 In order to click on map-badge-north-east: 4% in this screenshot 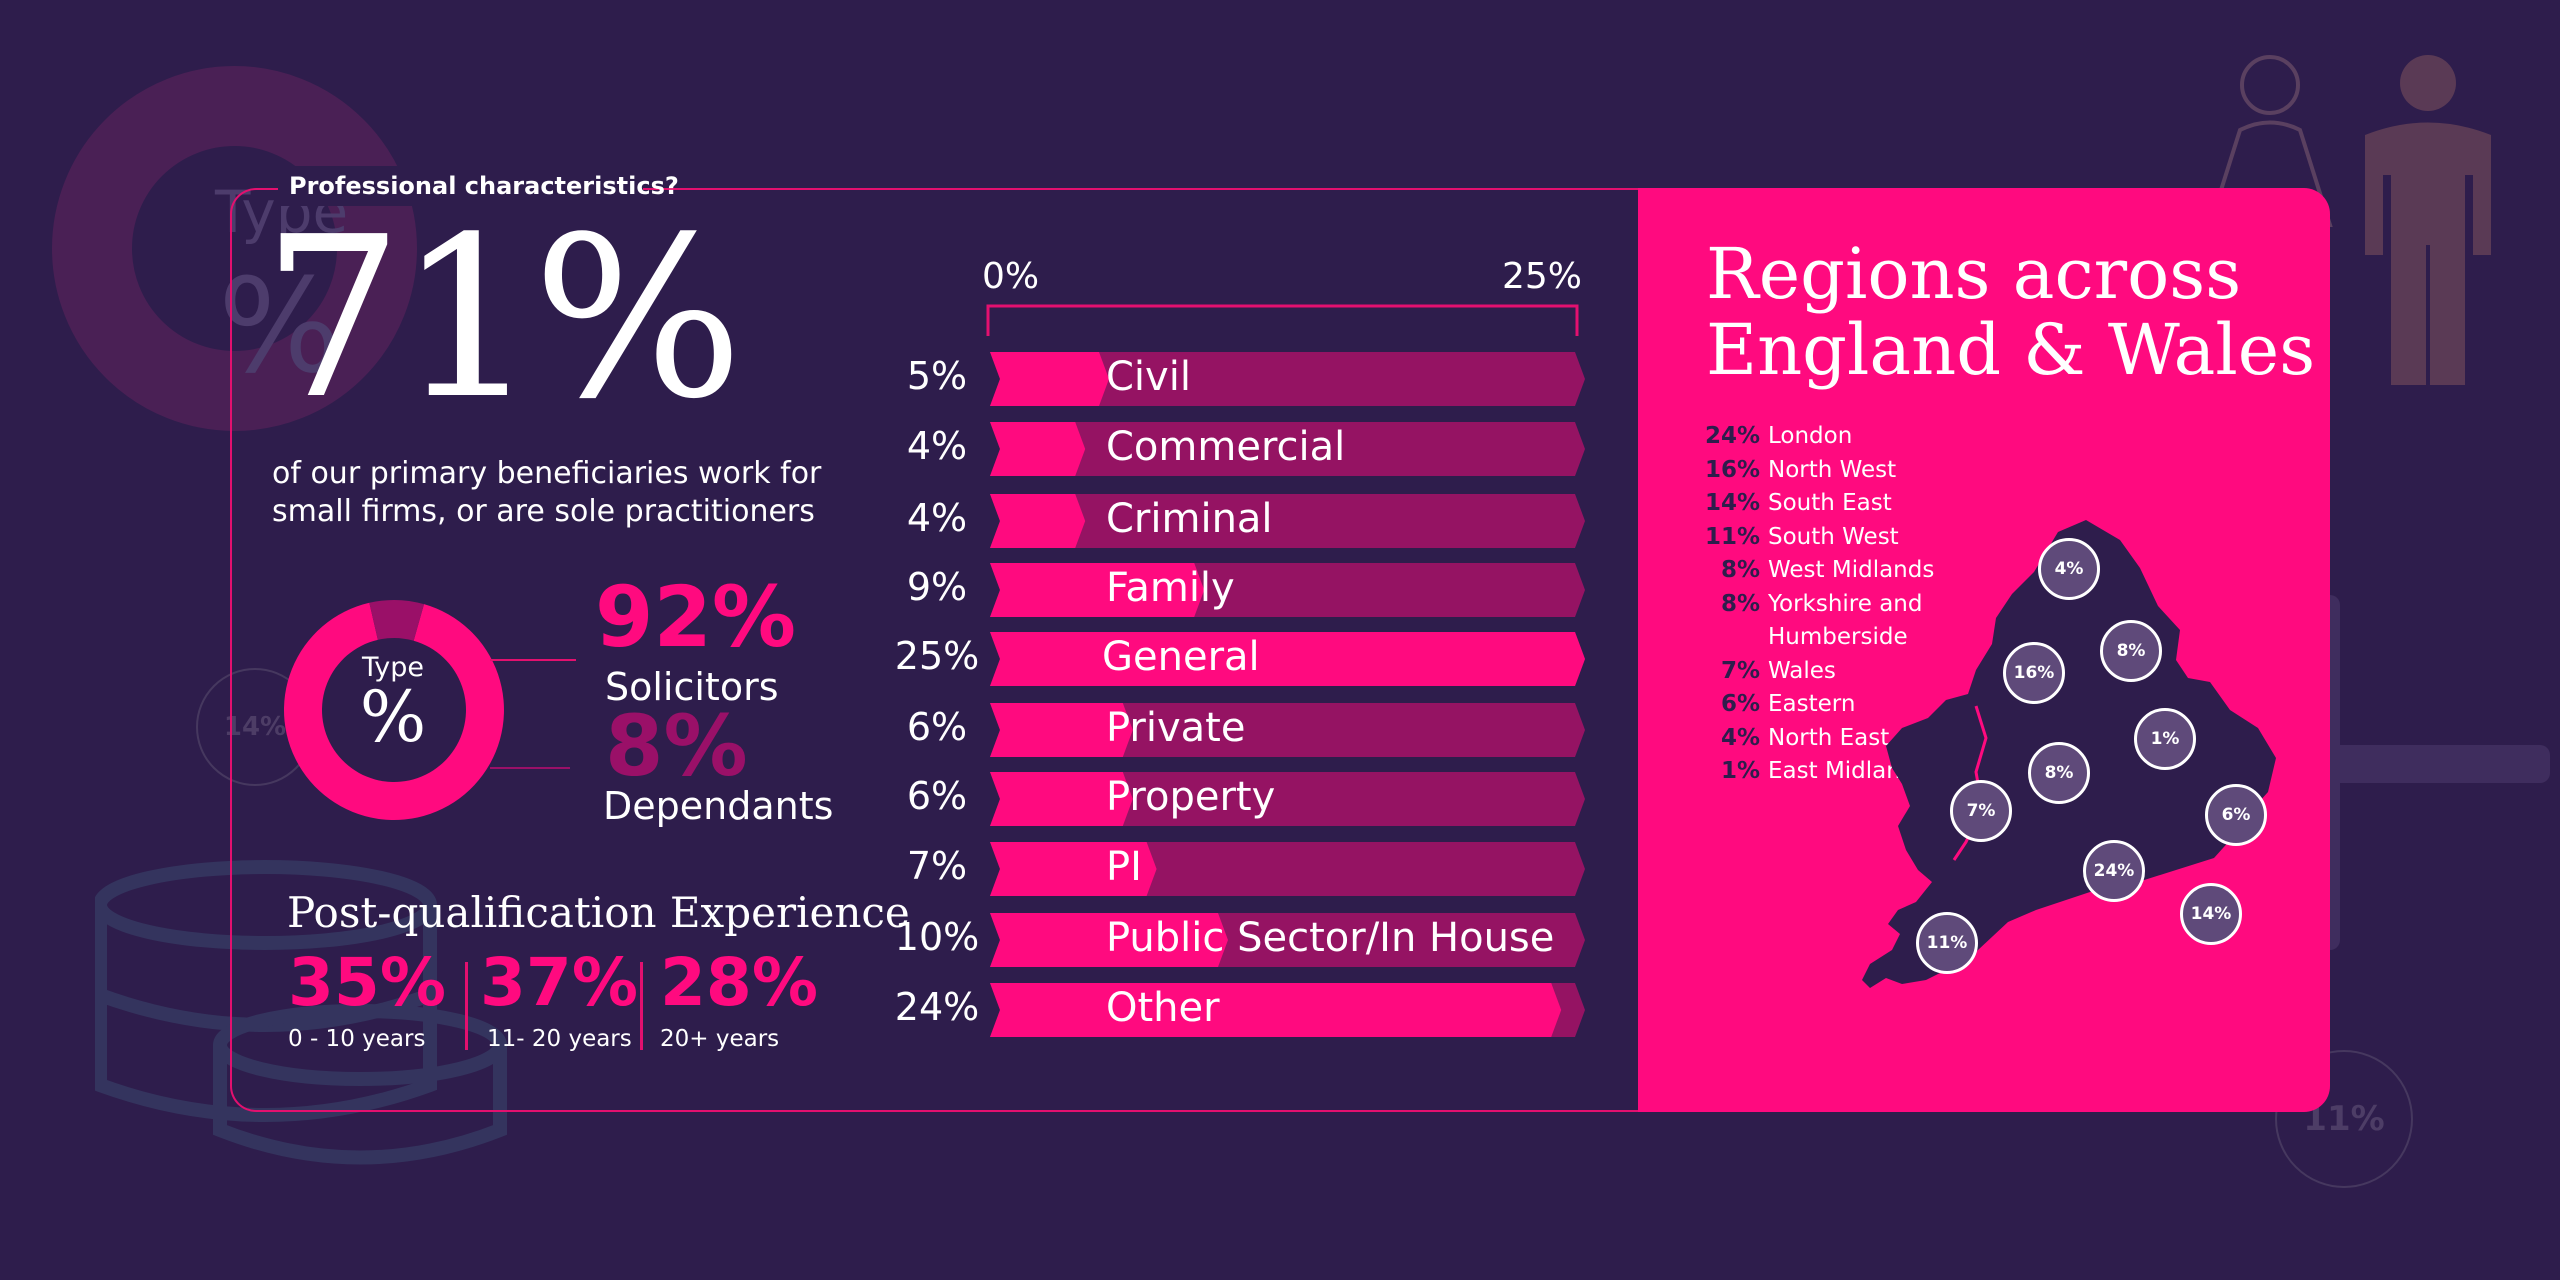, I will do `click(2069, 569)`.